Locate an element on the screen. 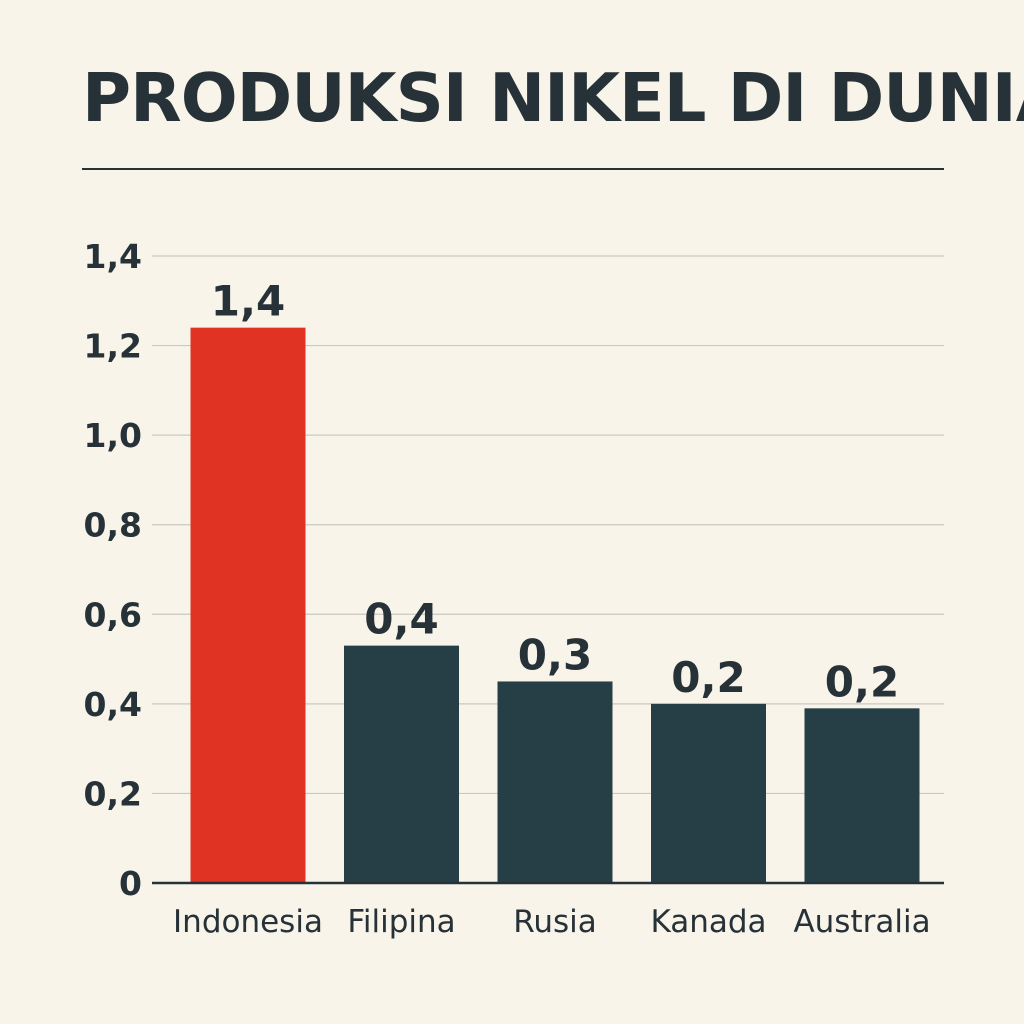  value-label: 1,4 is located at coordinates (248, 301).